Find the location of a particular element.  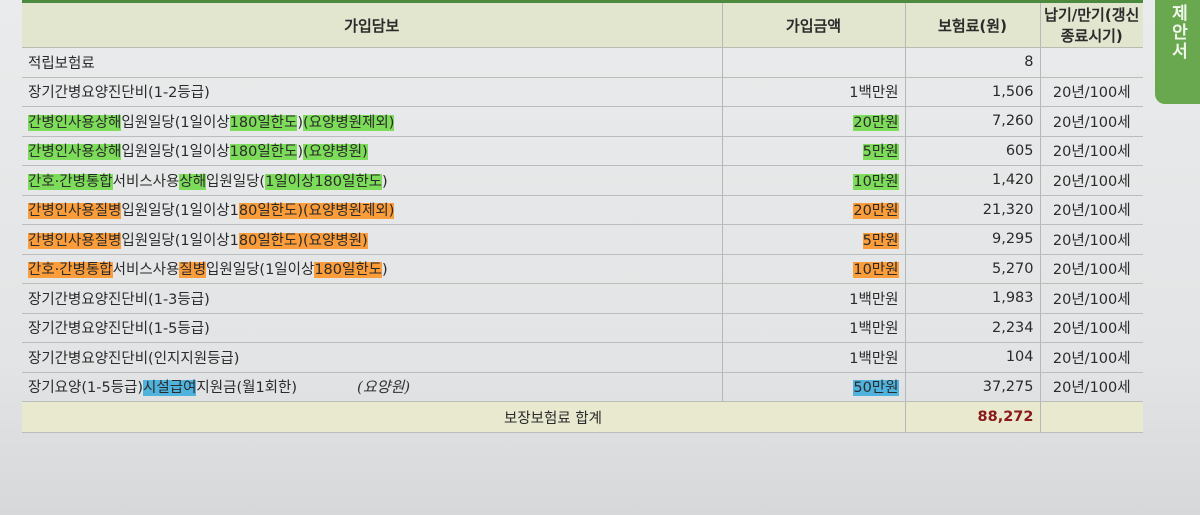

coverage-name: 간병인사용질병입원일당(1일이상180일한도)(요양병원제외) is located at coordinates (372, 210).